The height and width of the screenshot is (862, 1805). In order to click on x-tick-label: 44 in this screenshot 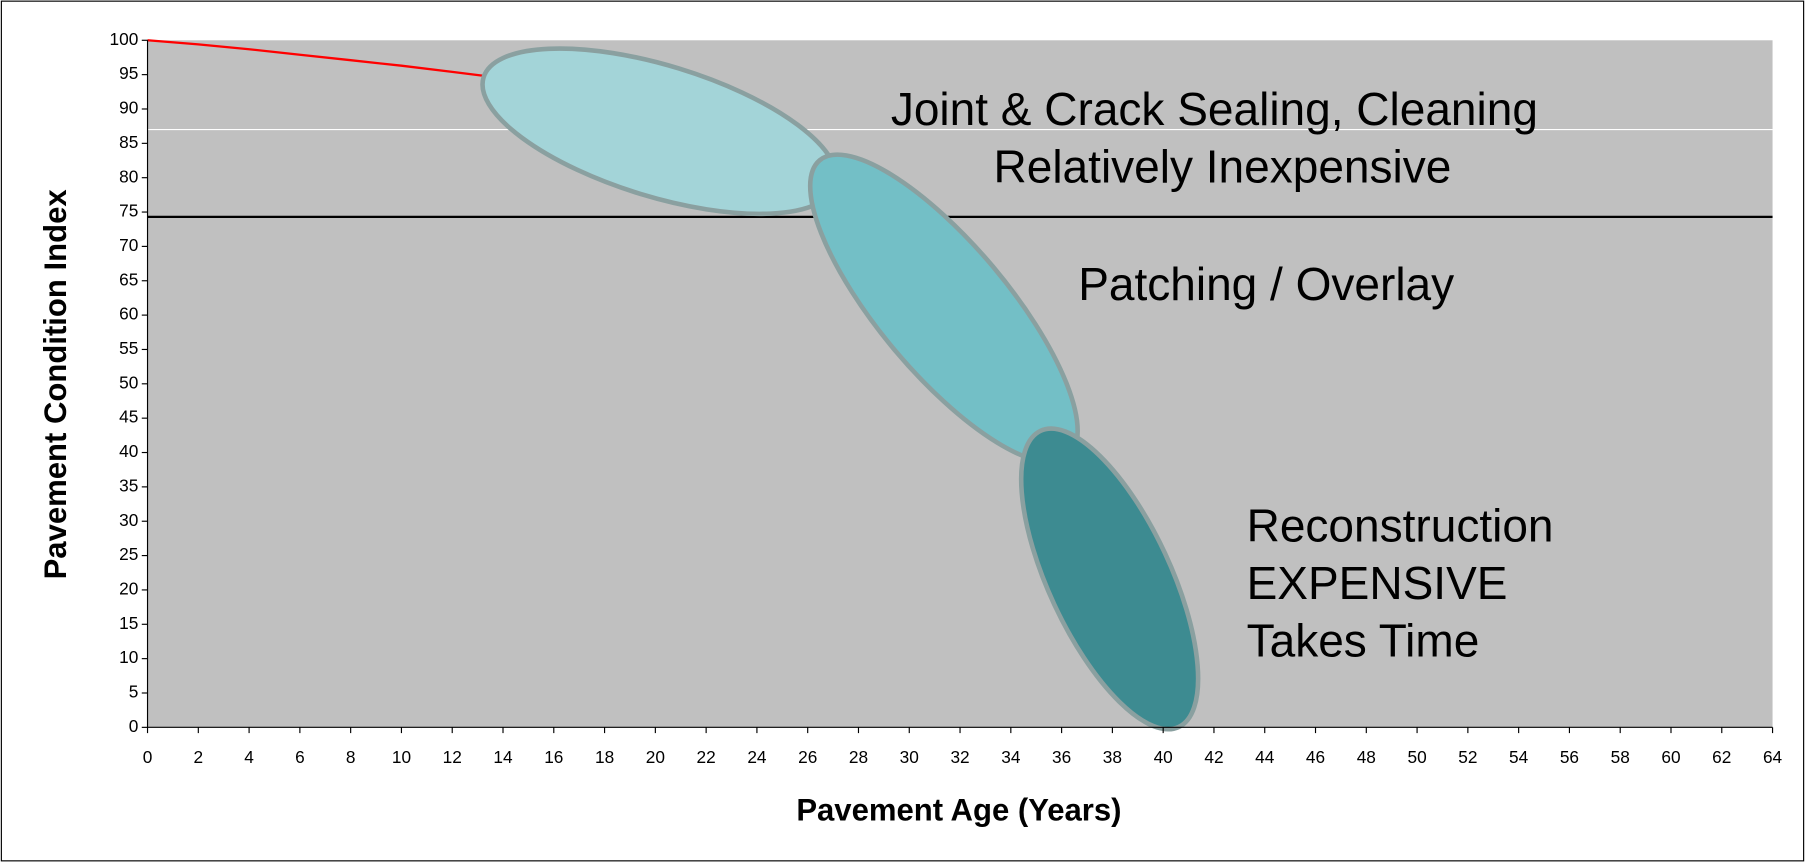, I will do `click(1265, 757)`.